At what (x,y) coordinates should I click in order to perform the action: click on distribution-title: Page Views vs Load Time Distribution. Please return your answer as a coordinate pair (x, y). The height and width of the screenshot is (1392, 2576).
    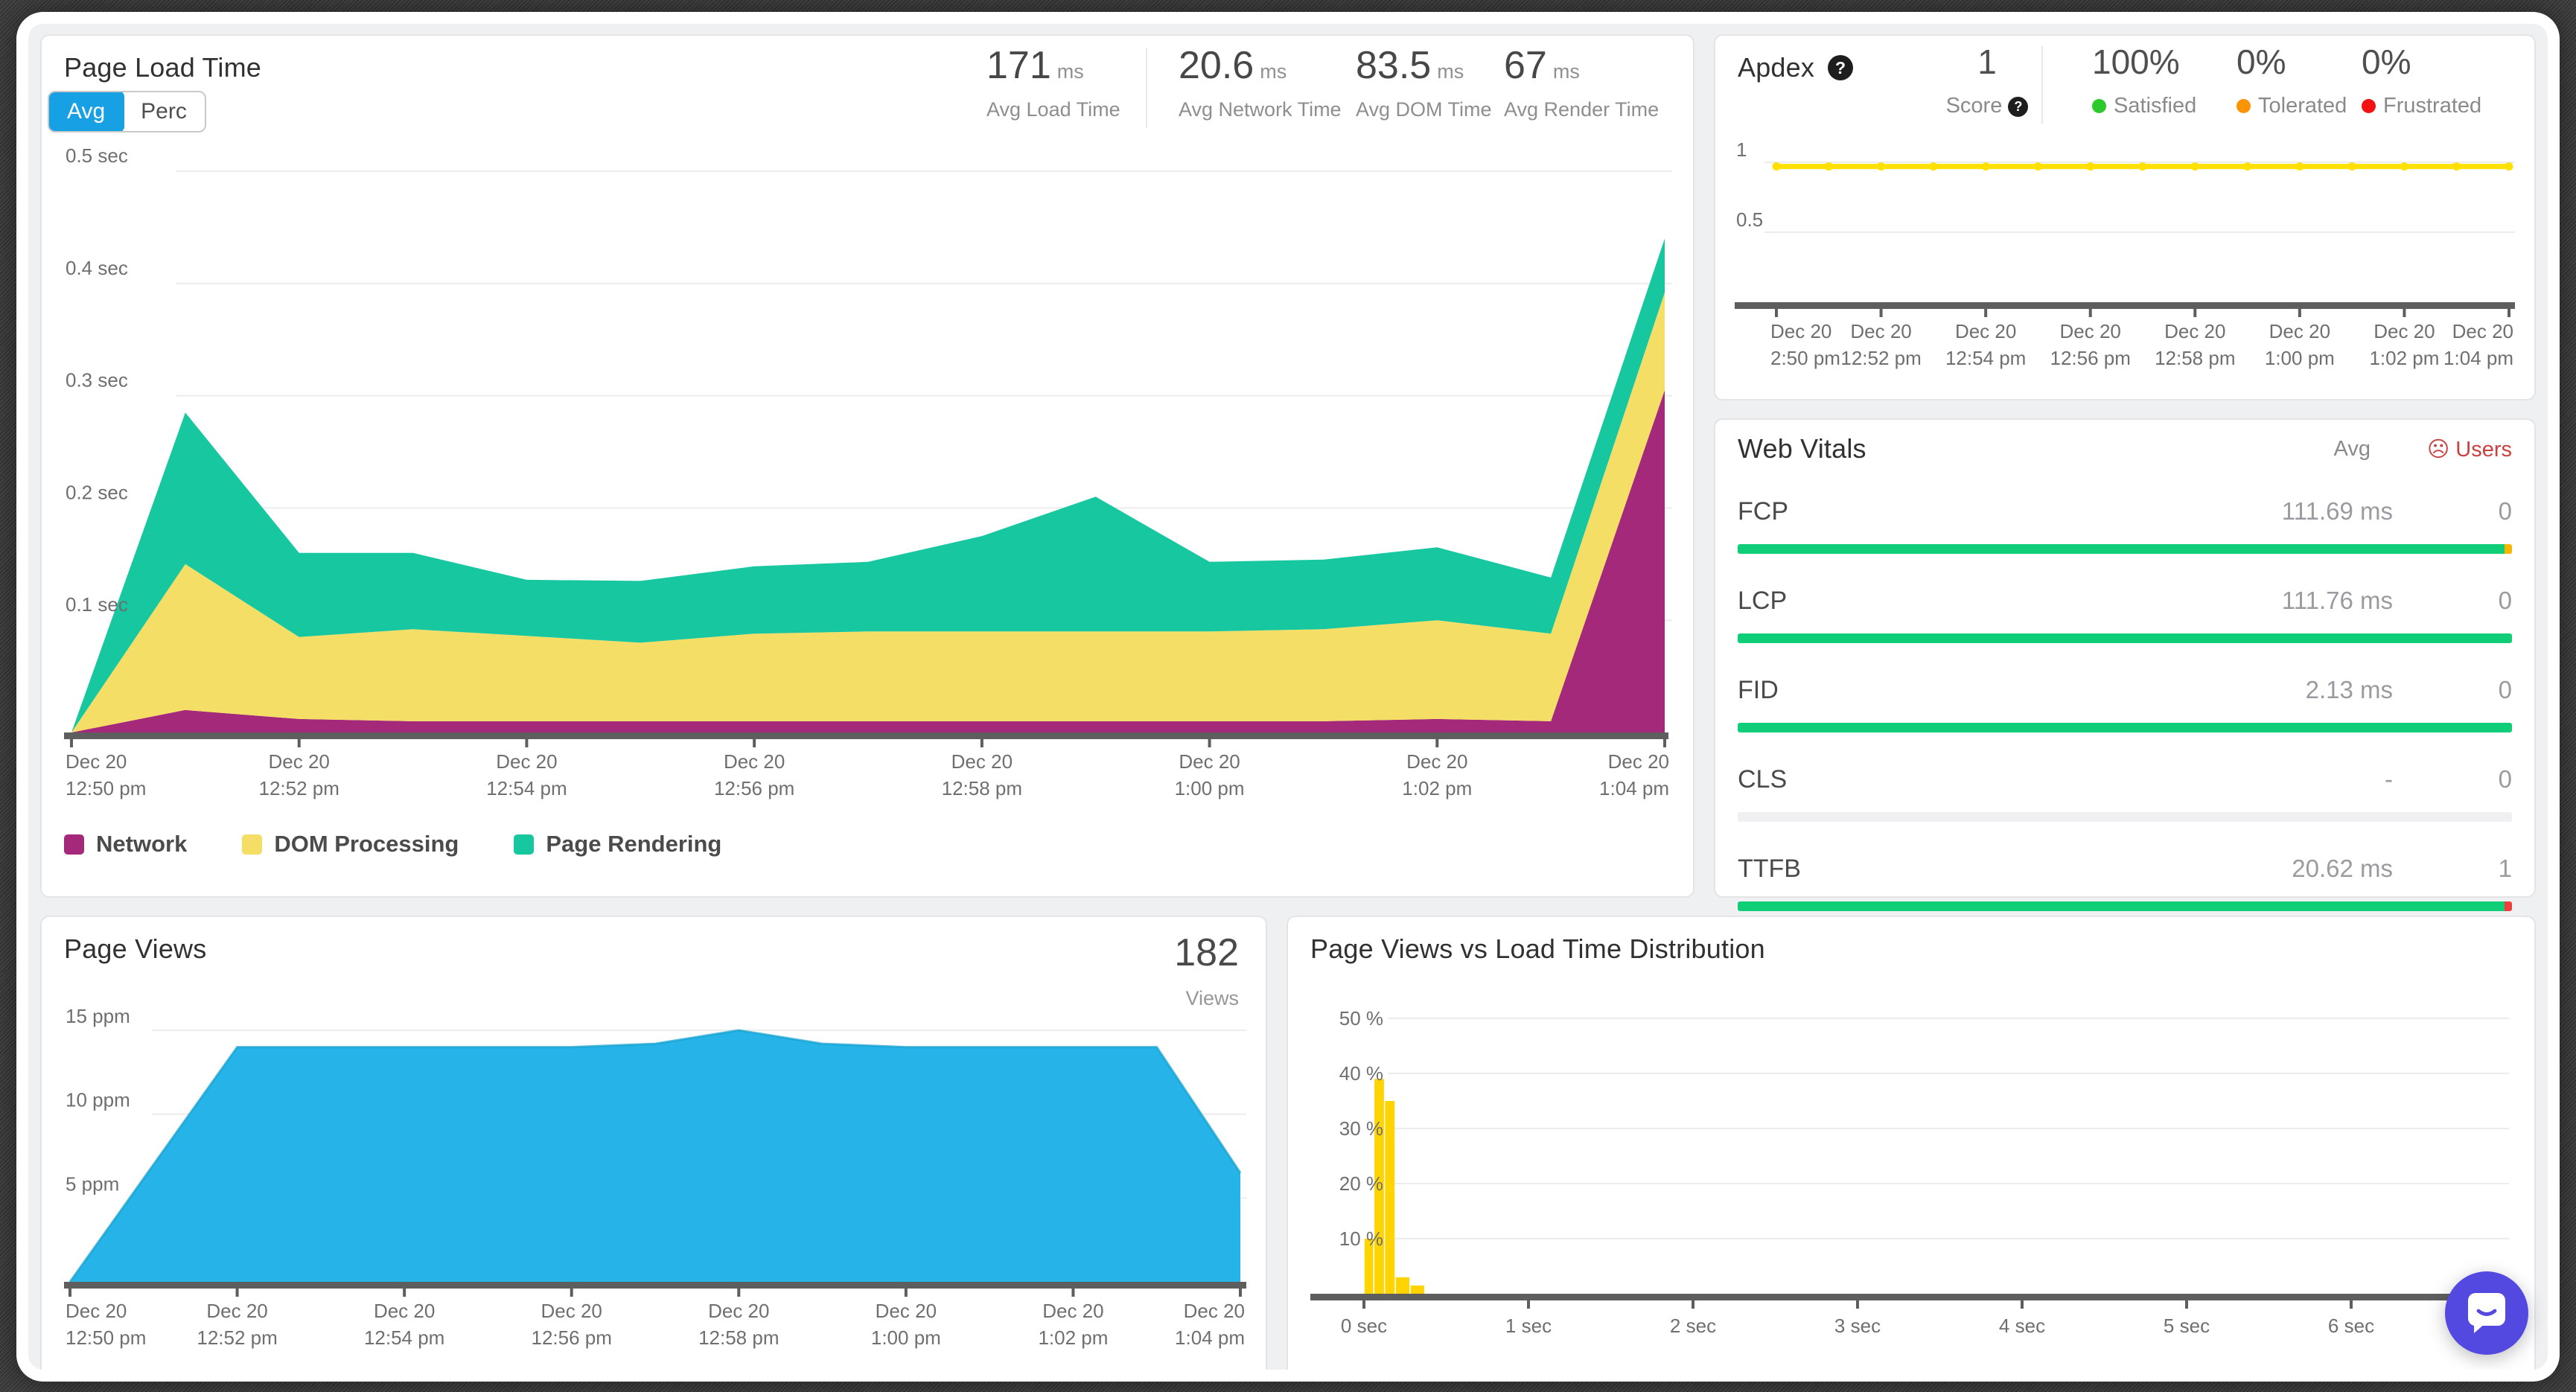
    Looking at the image, I should click on (1537, 948).